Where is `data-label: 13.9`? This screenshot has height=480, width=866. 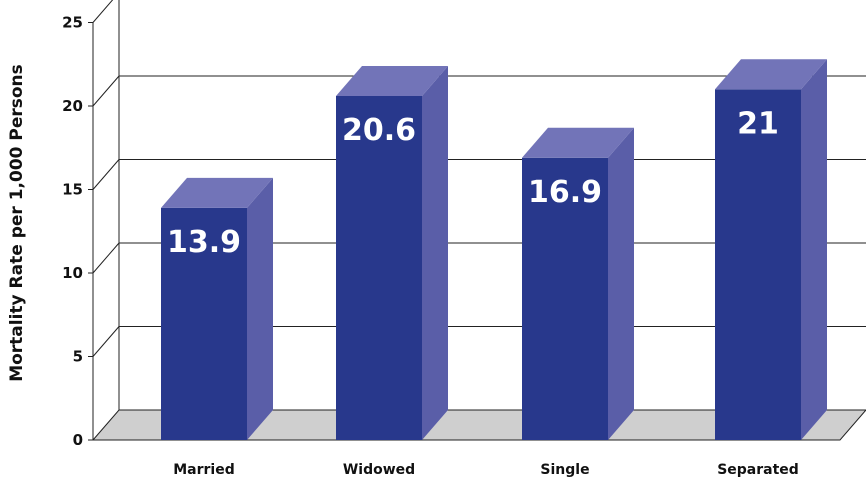
data-label: 13.9 is located at coordinates (204, 242).